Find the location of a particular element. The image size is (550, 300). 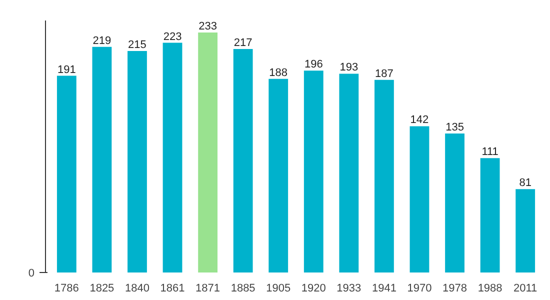

data-label: 193 is located at coordinates (349, 68).